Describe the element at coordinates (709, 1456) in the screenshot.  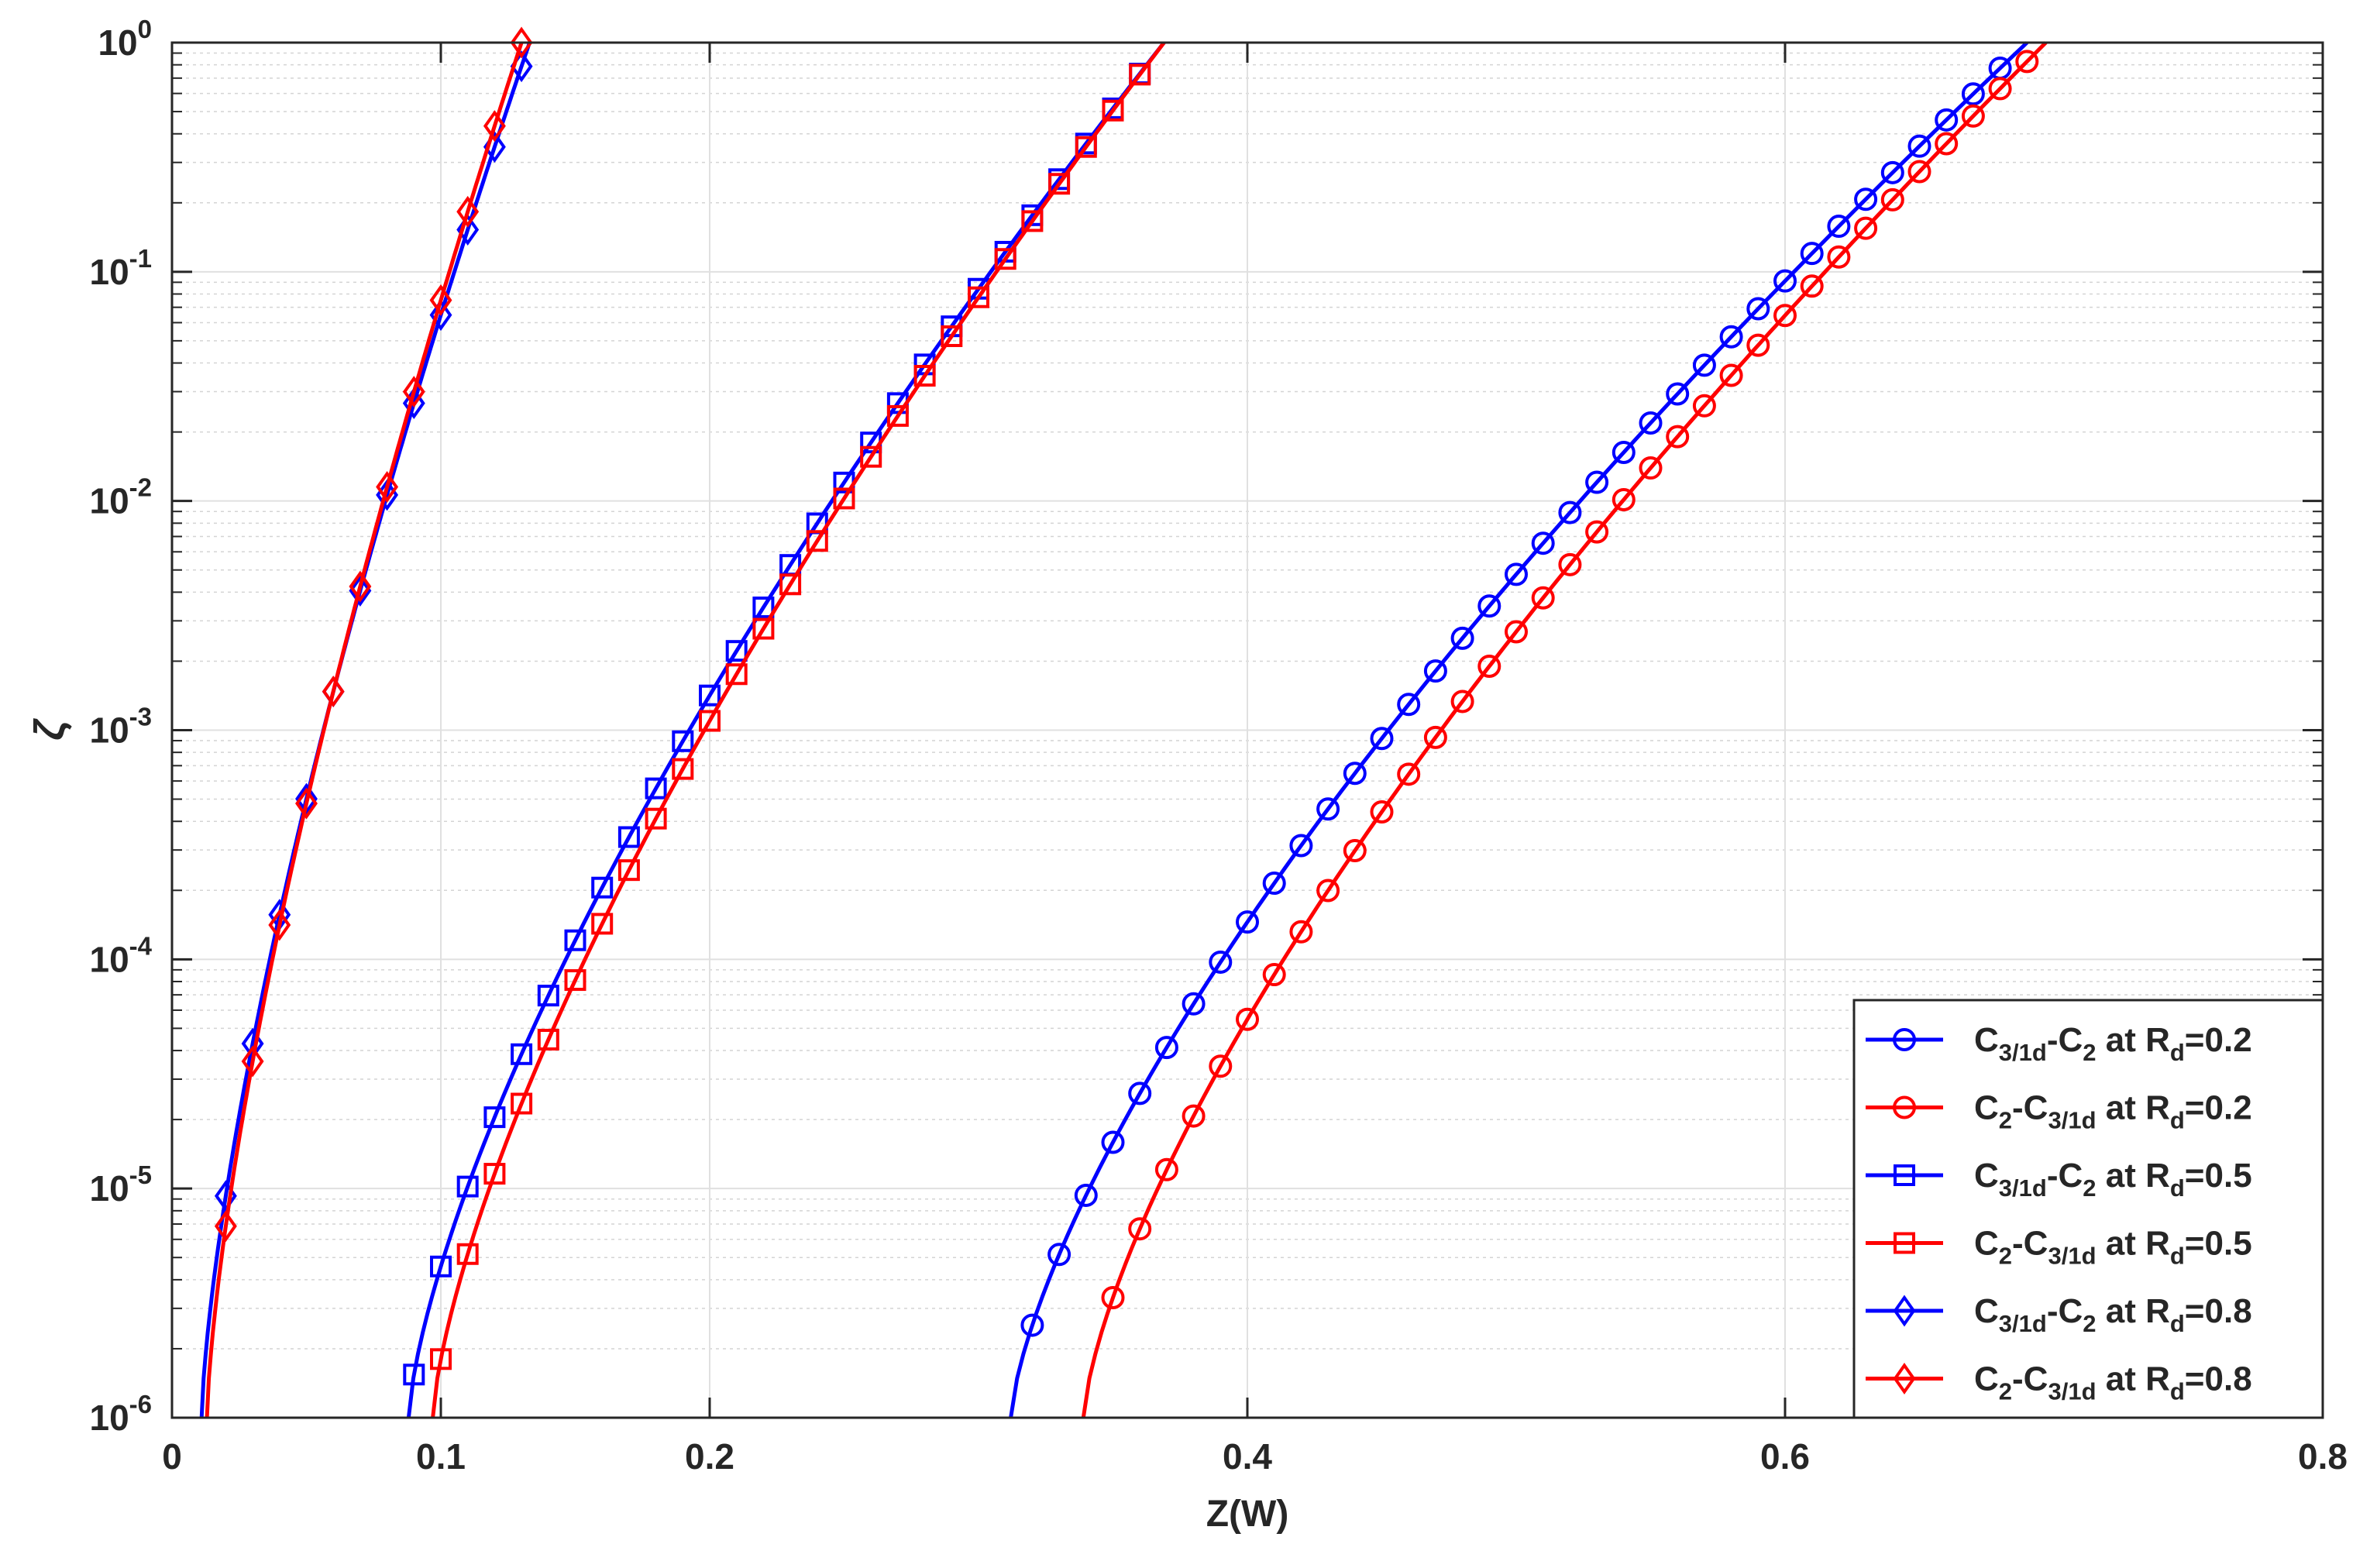
I see `x-tick-label: 0.2` at that location.